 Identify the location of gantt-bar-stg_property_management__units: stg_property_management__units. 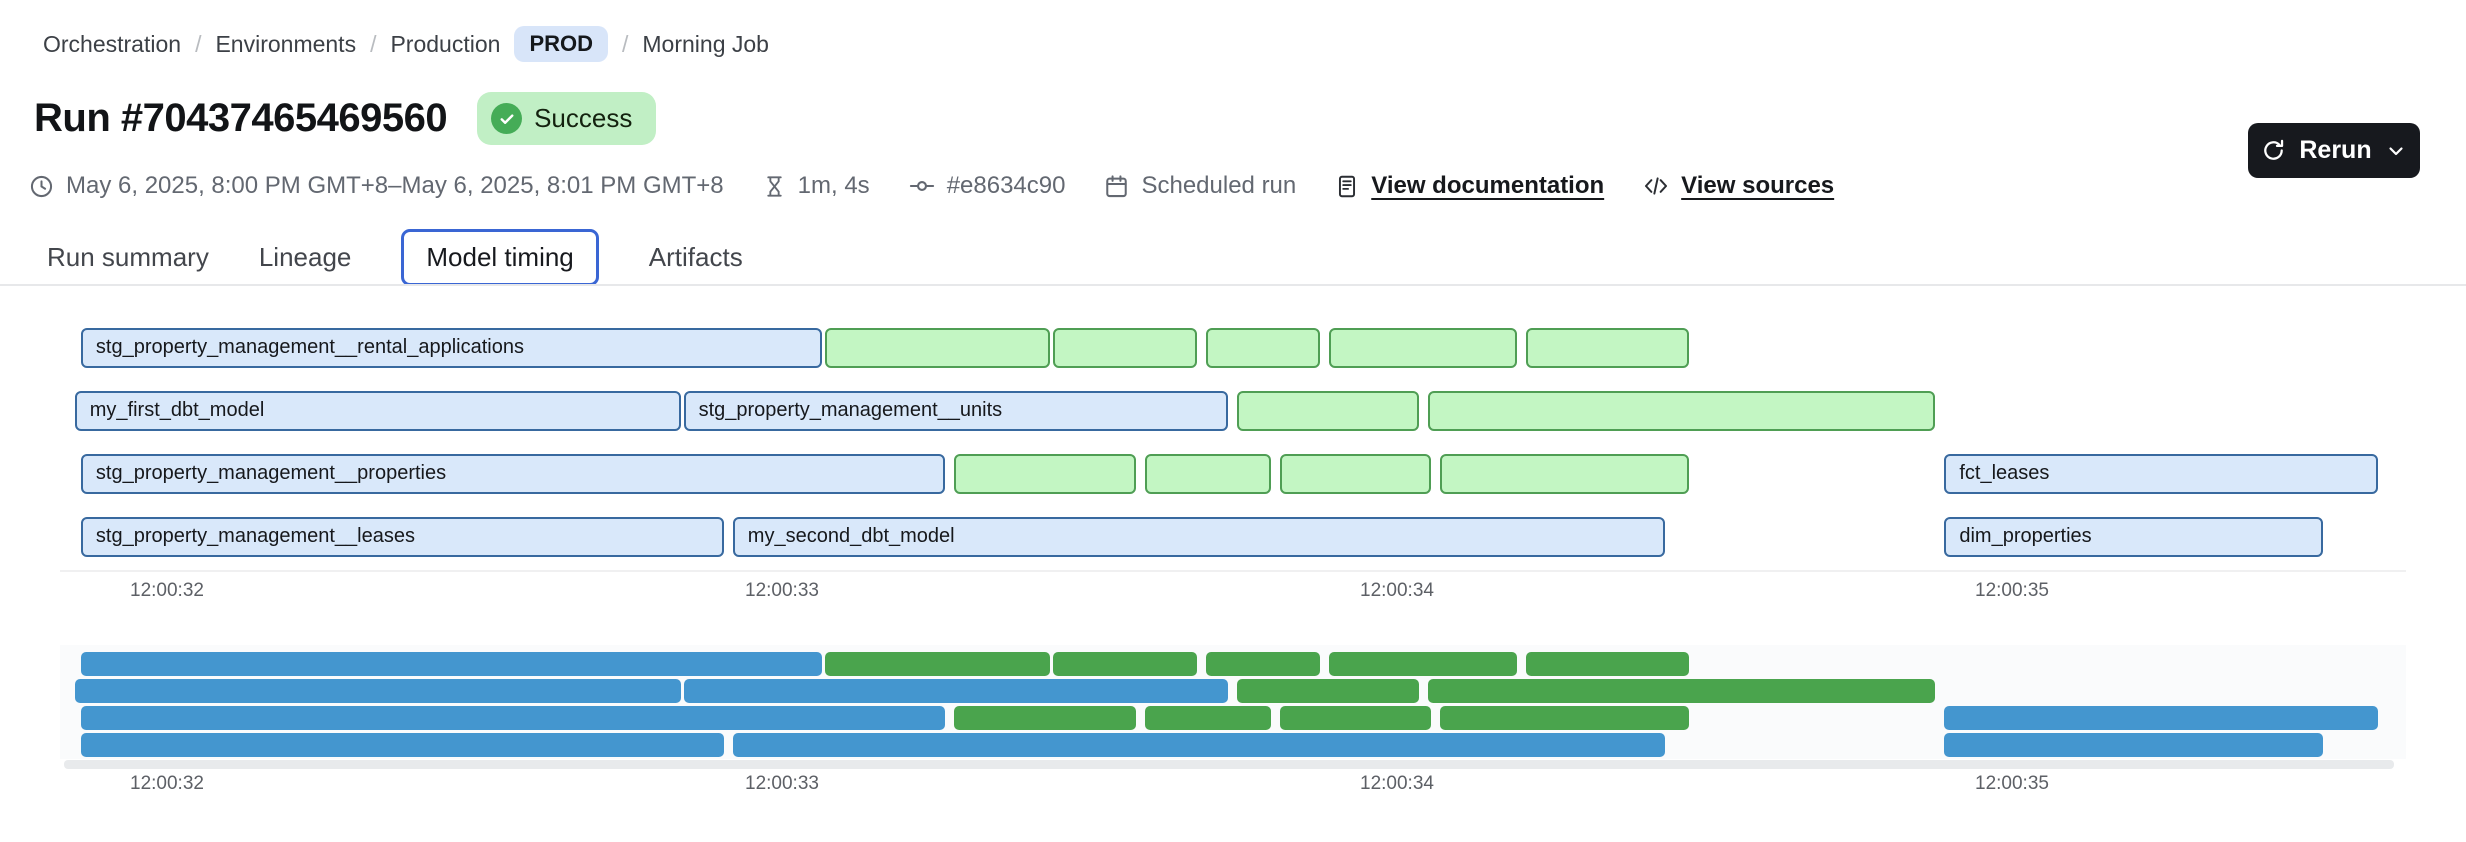
(955, 411).